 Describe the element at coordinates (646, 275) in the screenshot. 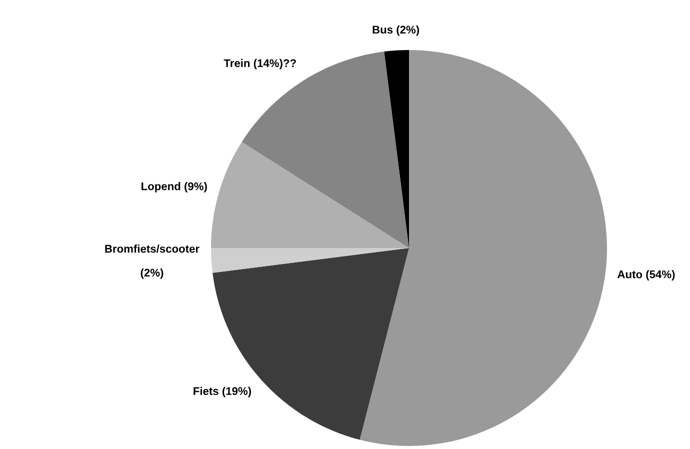

I see `slice-label: Auto (54%)` at that location.